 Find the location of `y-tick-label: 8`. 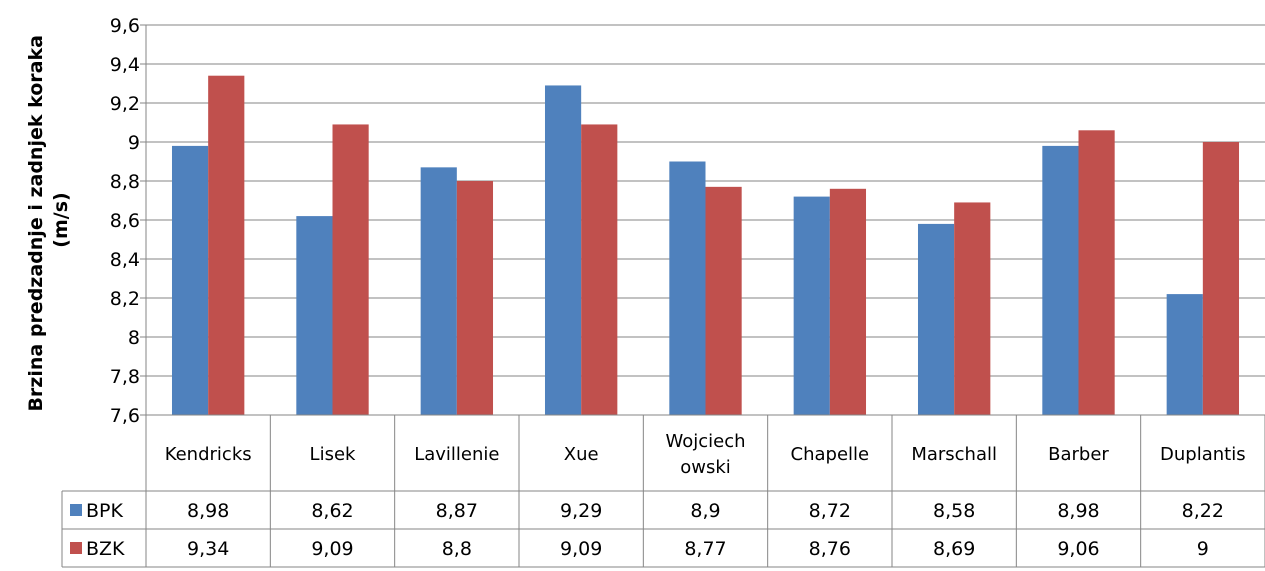

y-tick-label: 8 is located at coordinates (134, 338).